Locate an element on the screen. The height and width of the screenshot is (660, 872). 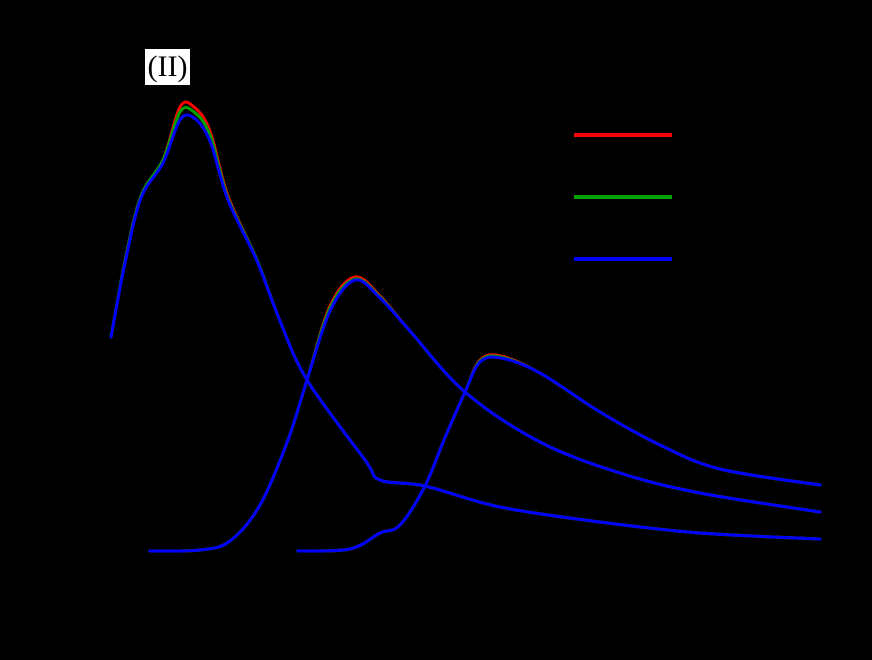
legend-swatch-red is located at coordinates (623, 135).